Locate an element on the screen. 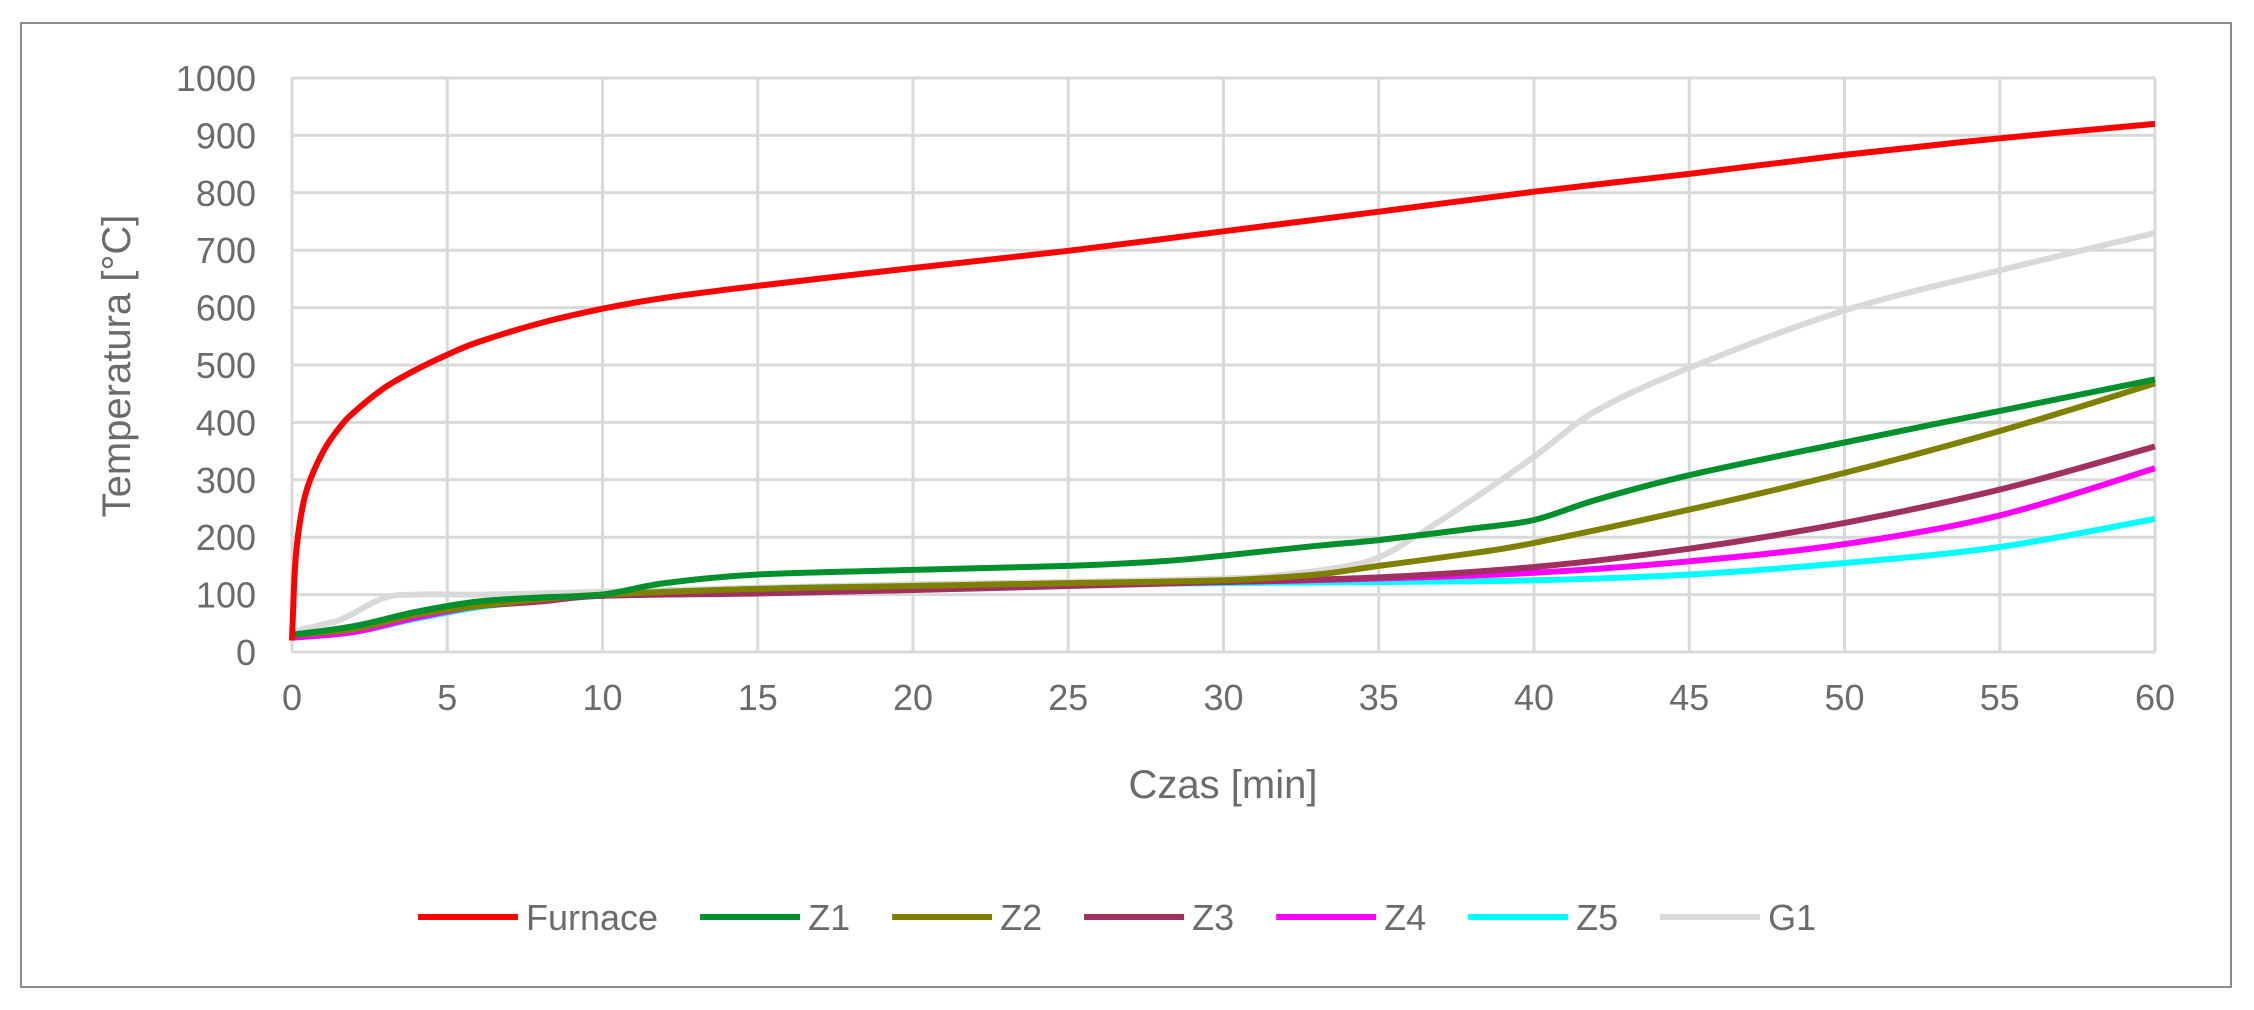 The height and width of the screenshot is (1010, 2254). y-tick-label: 300 is located at coordinates (226, 480).